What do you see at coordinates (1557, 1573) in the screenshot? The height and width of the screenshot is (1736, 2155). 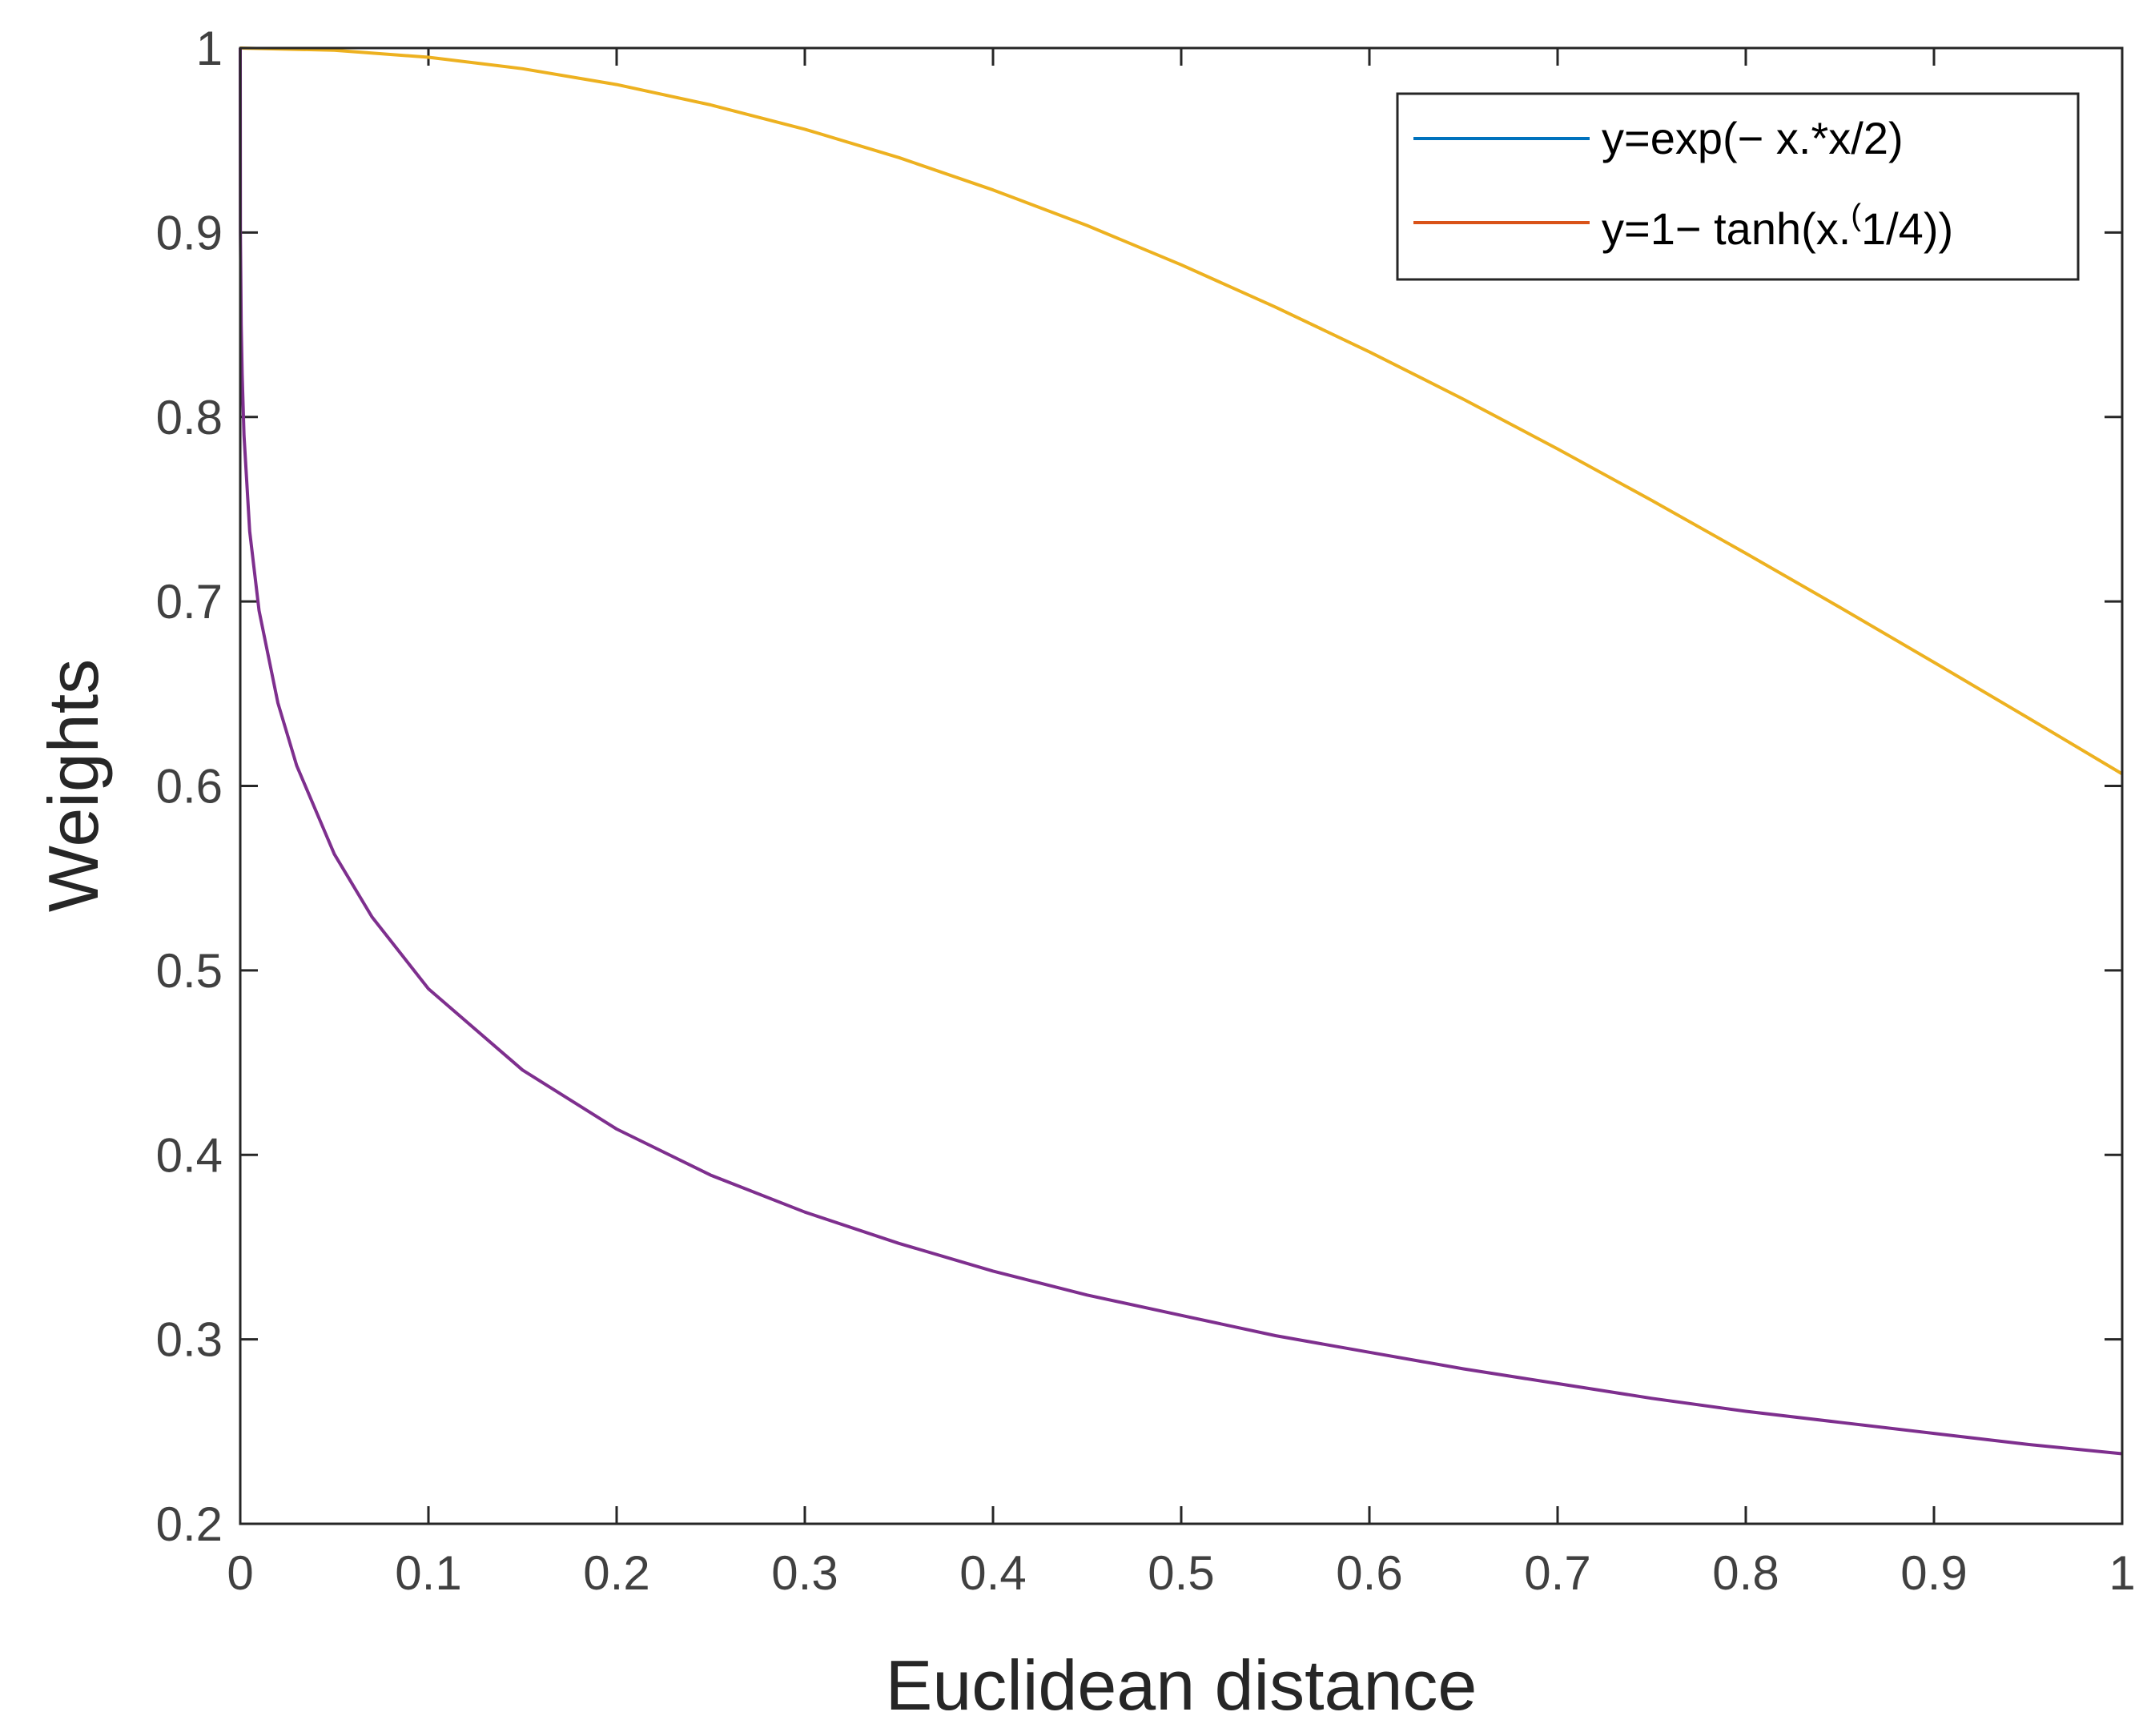 I see `x-tick-label: 0.7` at bounding box center [1557, 1573].